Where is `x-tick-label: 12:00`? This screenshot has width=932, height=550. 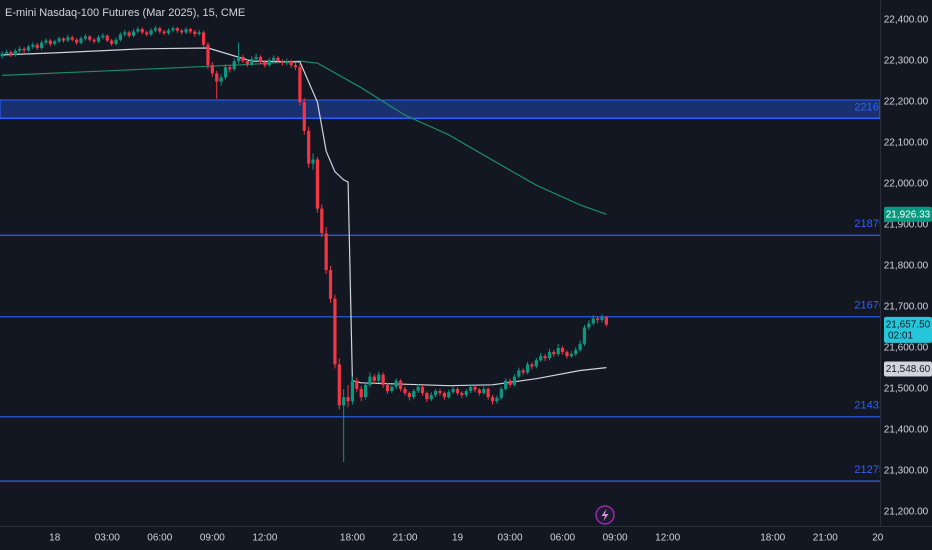
x-tick-label: 12:00 is located at coordinates (264, 538).